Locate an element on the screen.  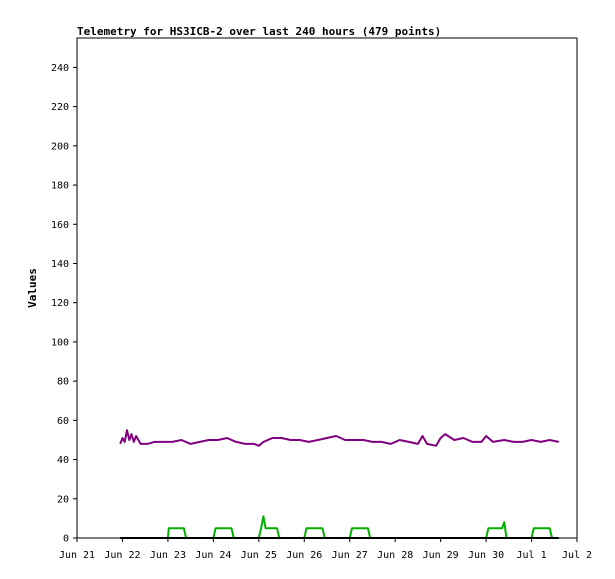
x-tick-label: Jul 1 is located at coordinates (531, 555).